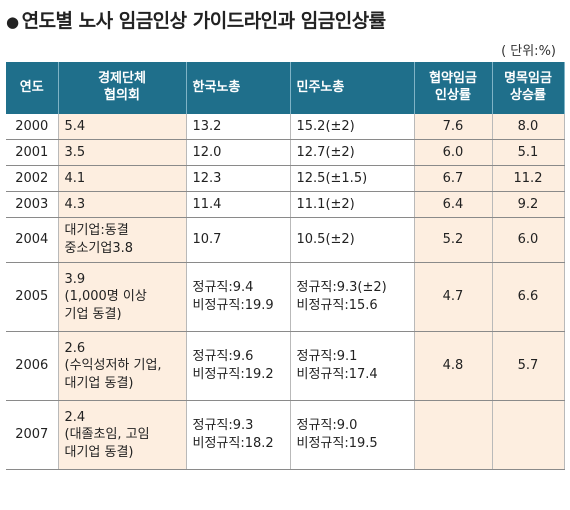 This screenshot has height=510, width=570. I want to click on cell-kctu: 15.2(±2), so click(352, 127).